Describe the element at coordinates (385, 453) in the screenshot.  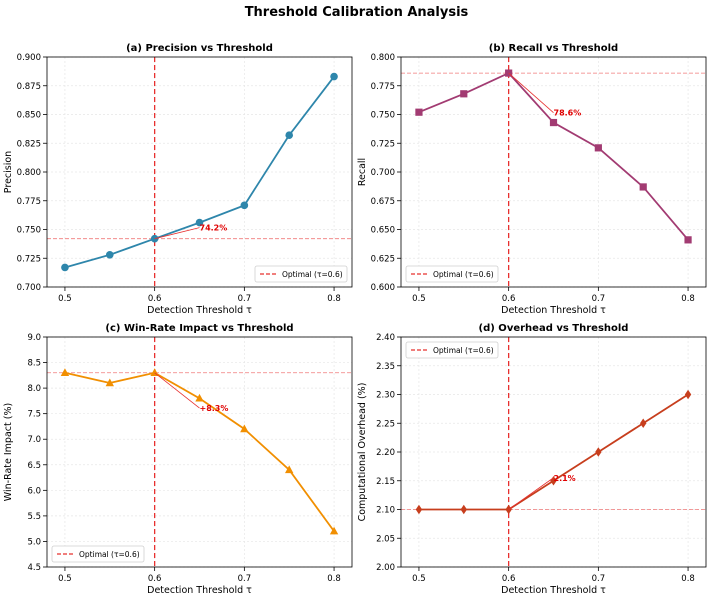
I see `y-tick-label: 2.20` at that location.